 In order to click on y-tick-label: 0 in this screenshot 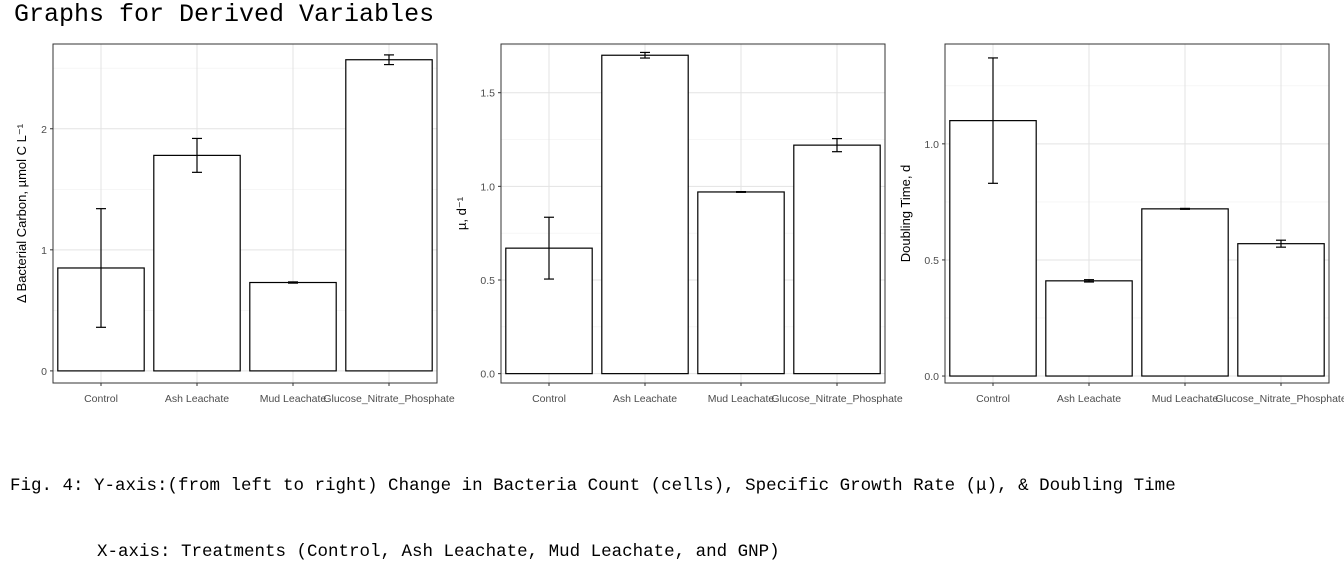, I will do `click(44, 372)`.